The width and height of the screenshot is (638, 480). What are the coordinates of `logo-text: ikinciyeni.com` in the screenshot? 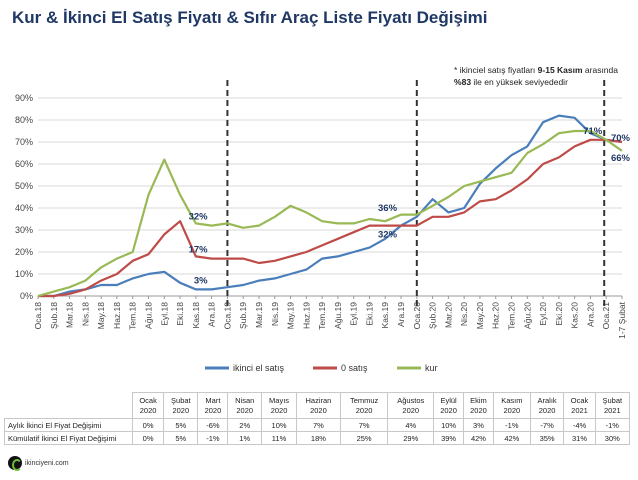 It's located at (47, 463).